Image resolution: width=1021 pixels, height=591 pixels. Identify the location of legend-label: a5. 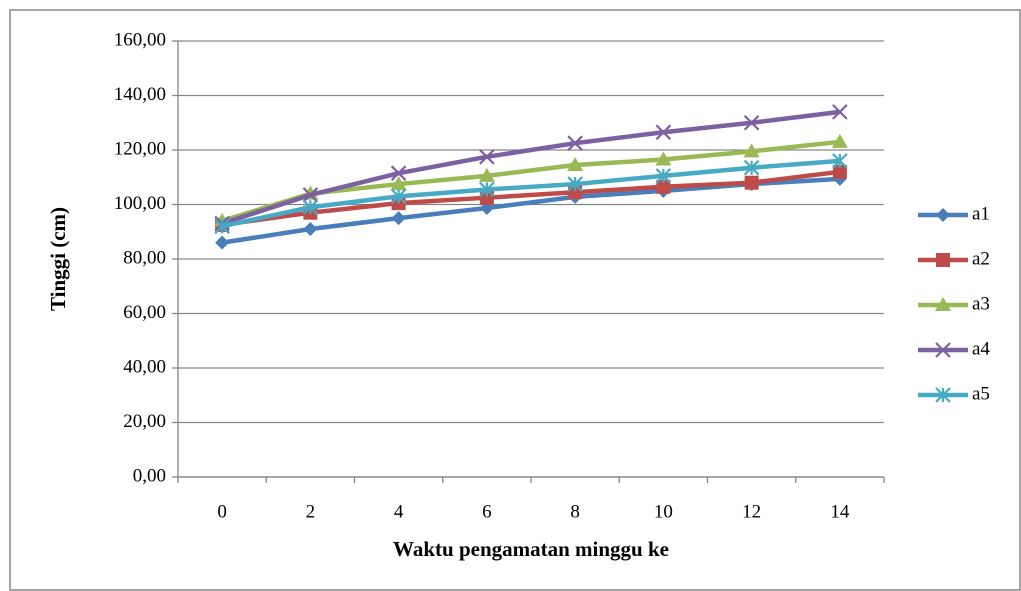
(981, 393).